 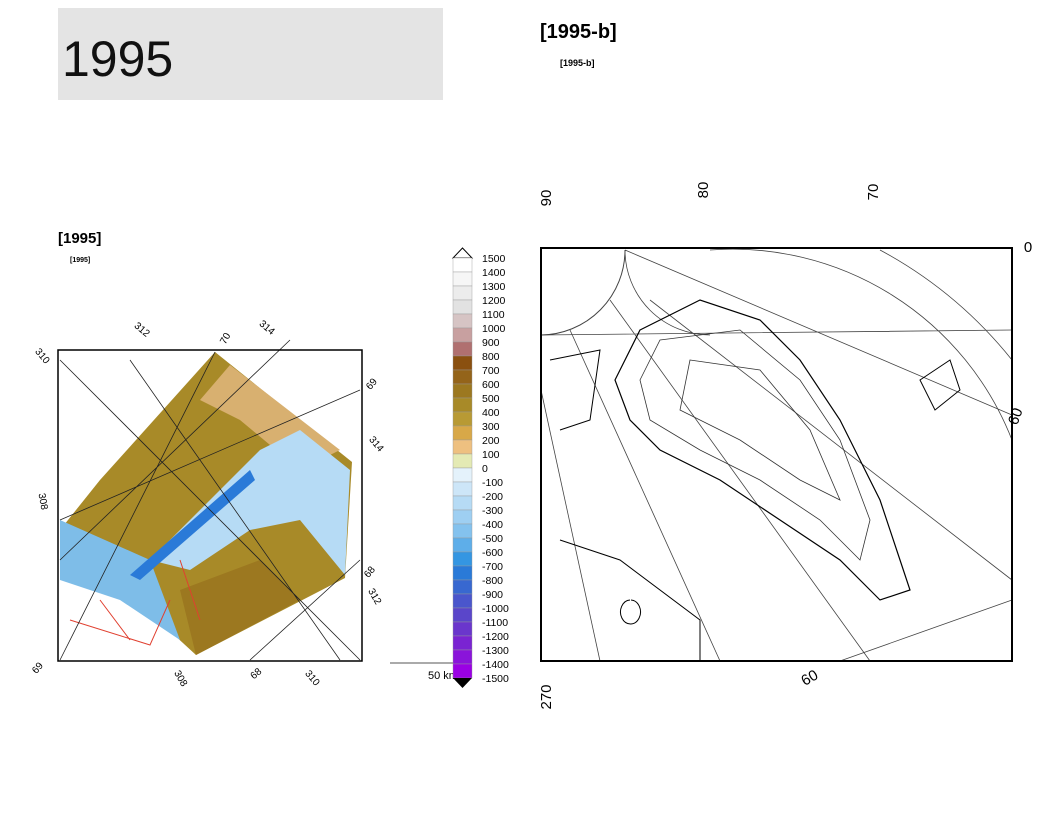 What do you see at coordinates (494, 259) in the screenshot?
I see `colorbar-label: 1500` at bounding box center [494, 259].